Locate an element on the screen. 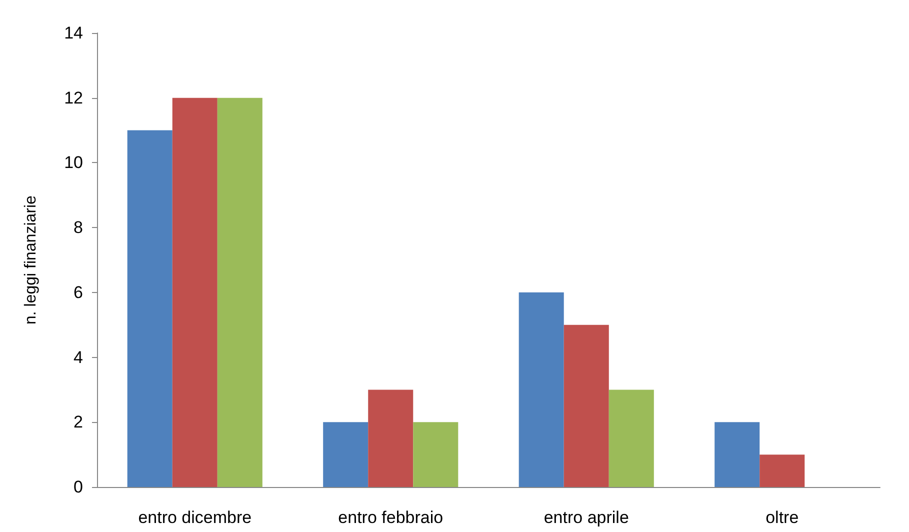  y-axis-title: n. leggi finanziarie is located at coordinates (31, 259).